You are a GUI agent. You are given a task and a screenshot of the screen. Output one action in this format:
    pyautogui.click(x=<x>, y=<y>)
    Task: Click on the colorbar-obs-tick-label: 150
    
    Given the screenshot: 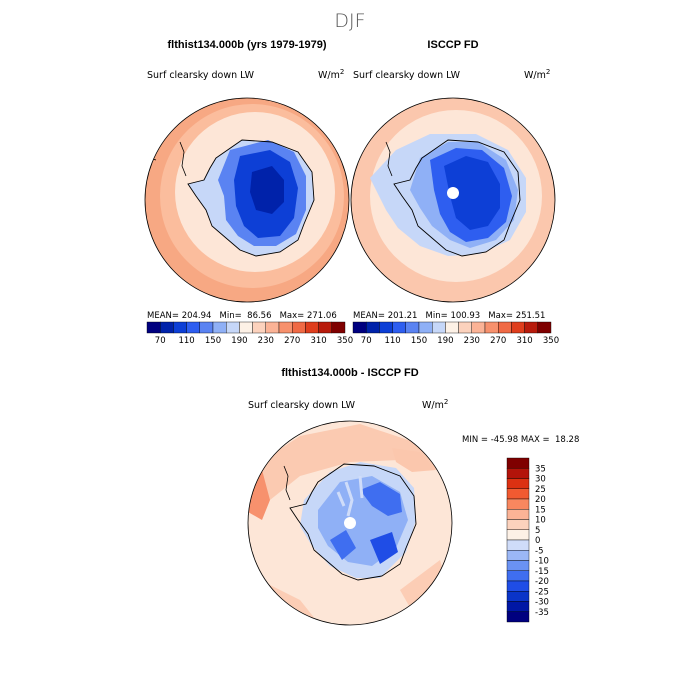 What is the action you would take?
    pyautogui.click(x=419, y=341)
    